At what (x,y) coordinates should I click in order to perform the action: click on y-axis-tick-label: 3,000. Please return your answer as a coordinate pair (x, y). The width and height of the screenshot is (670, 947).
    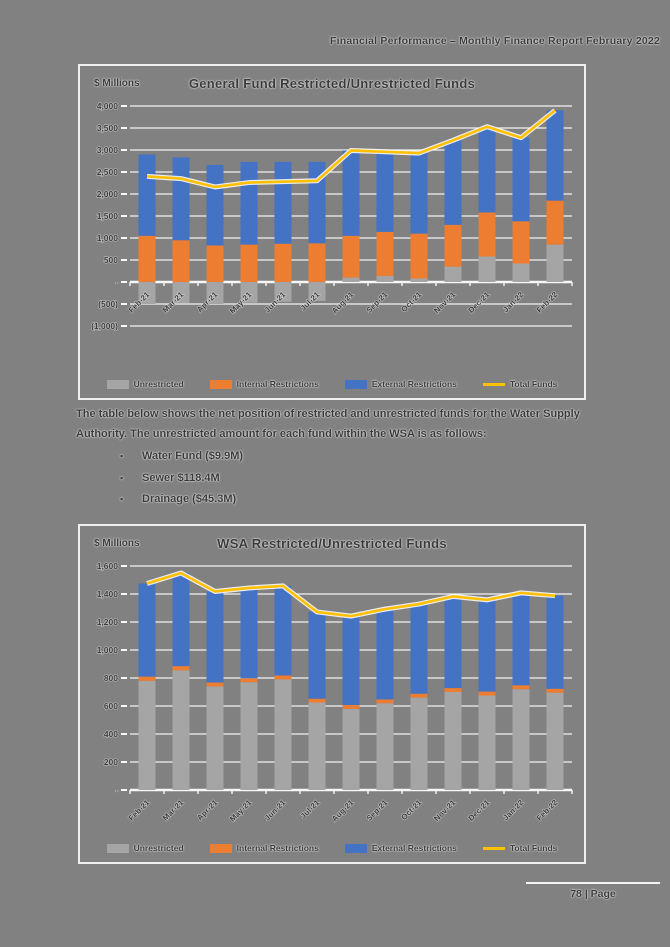
    Looking at the image, I should click on (108, 150).